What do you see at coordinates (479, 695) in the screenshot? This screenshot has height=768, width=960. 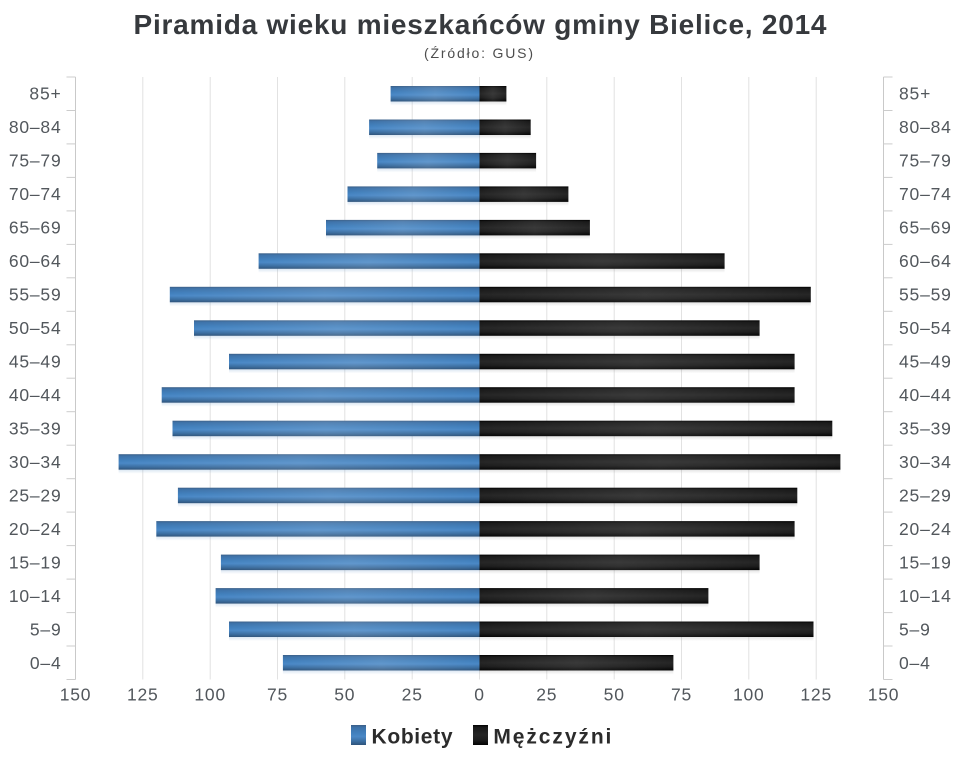 I see `svg-text: 0` at bounding box center [479, 695].